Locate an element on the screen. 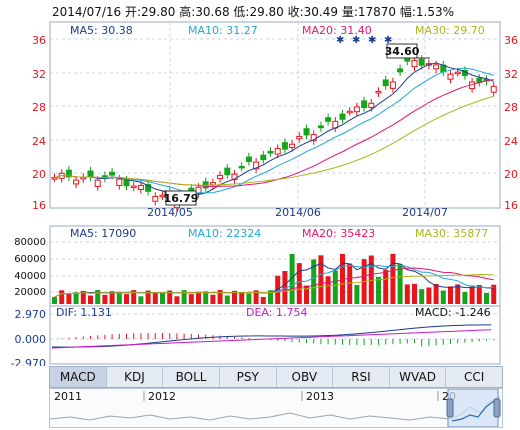  tab-psy: PSY is located at coordinates (248, 377).